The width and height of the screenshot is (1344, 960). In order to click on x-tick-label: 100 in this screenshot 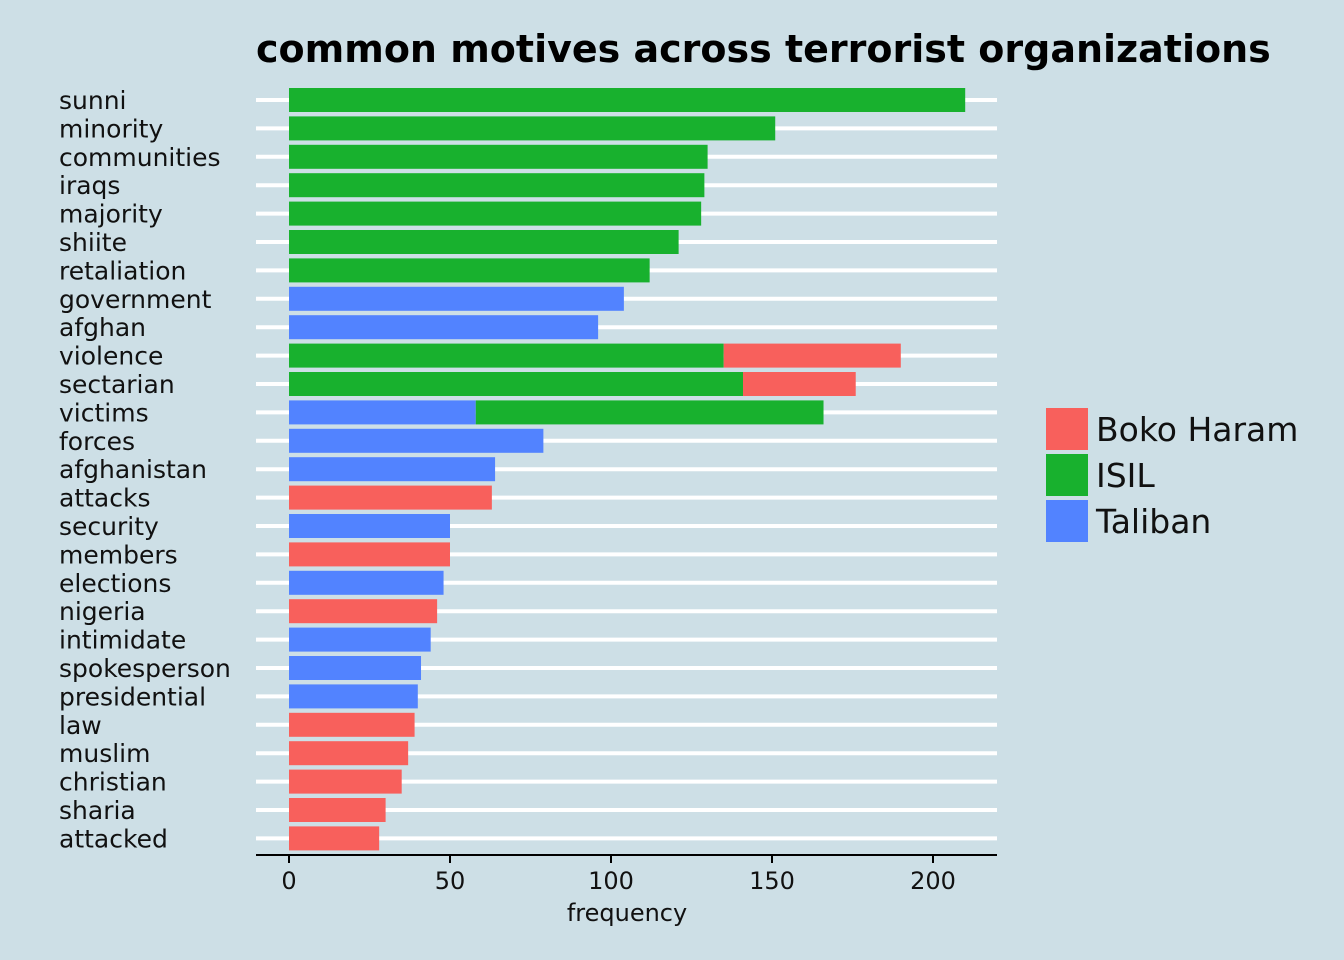, I will do `click(611, 881)`.